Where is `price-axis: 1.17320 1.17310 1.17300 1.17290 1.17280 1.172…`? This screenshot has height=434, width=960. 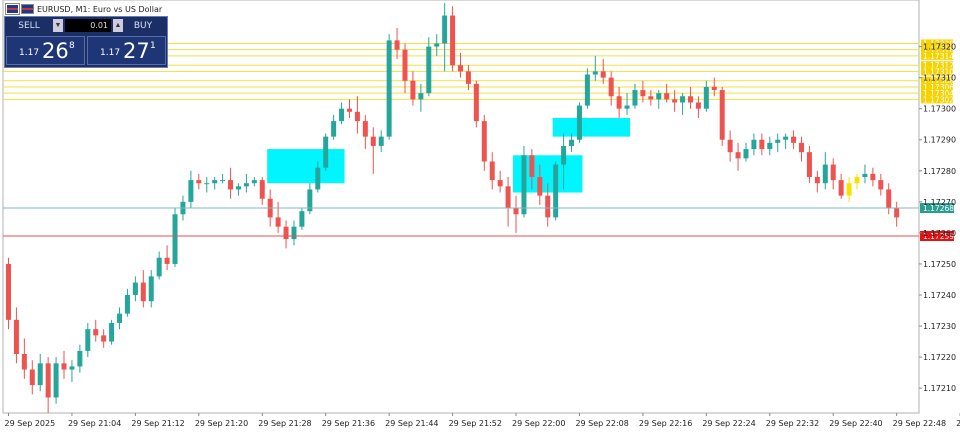
price-axis: 1.17320 1.17310 1.17300 1.17290 1.17280 1.172… is located at coordinates (937, 218).